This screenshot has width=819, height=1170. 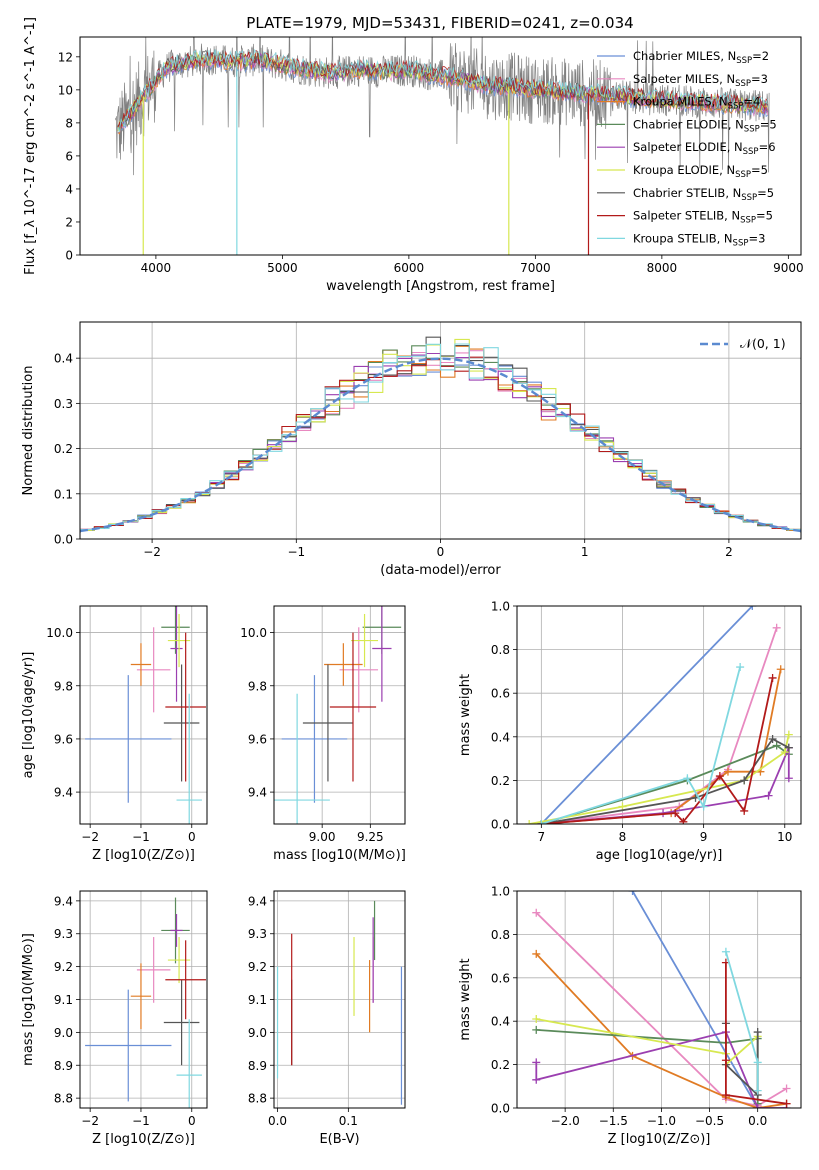 I want to click on legend-name: Salpeter STELIB, N, so click(x=686, y=216).